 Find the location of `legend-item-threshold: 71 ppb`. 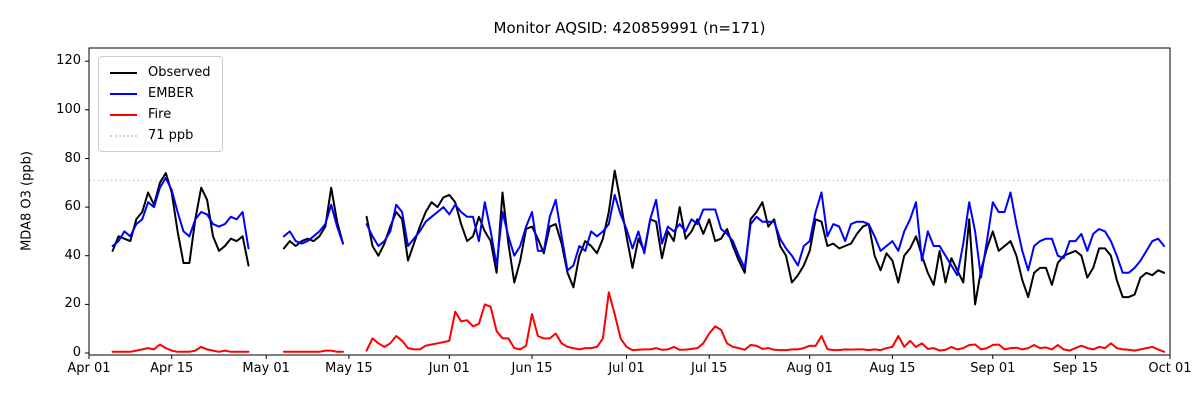

legend-item-threshold: 71 ppb is located at coordinates (160, 135).